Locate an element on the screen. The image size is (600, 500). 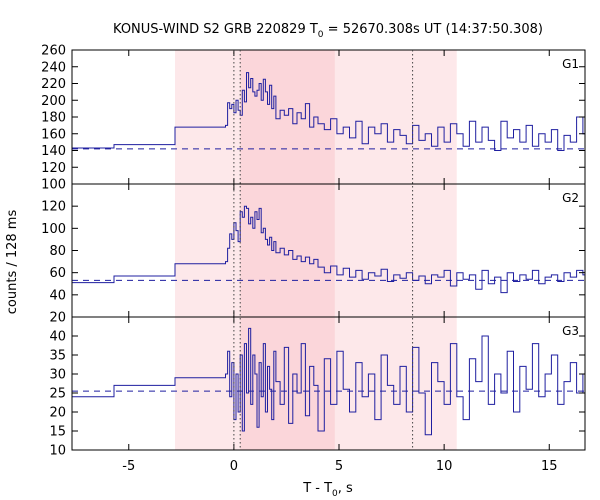
x-label-subscript: 0 is located at coordinates (335, 494).